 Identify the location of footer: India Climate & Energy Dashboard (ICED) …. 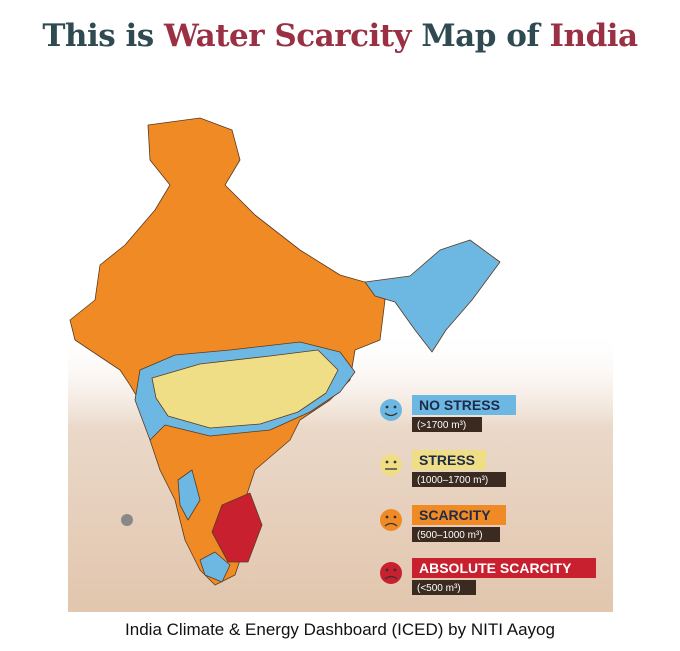
(340, 629).